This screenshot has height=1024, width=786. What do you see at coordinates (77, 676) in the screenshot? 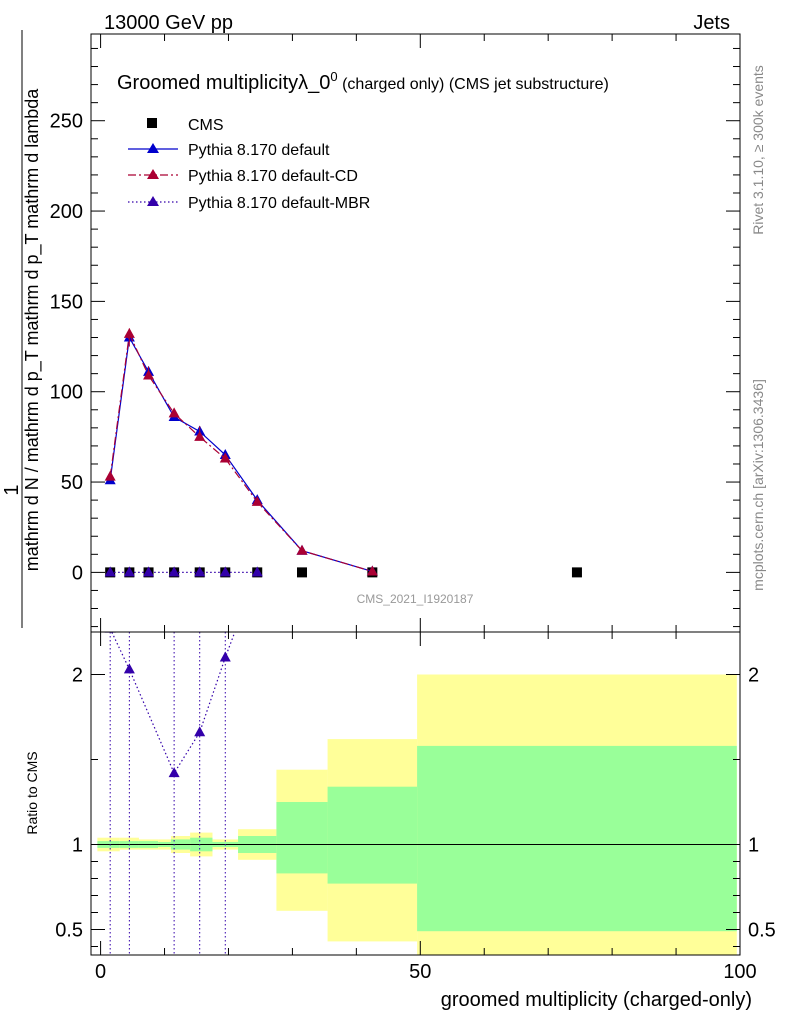
I see `ratio-ytick-label: 2` at bounding box center [77, 676].